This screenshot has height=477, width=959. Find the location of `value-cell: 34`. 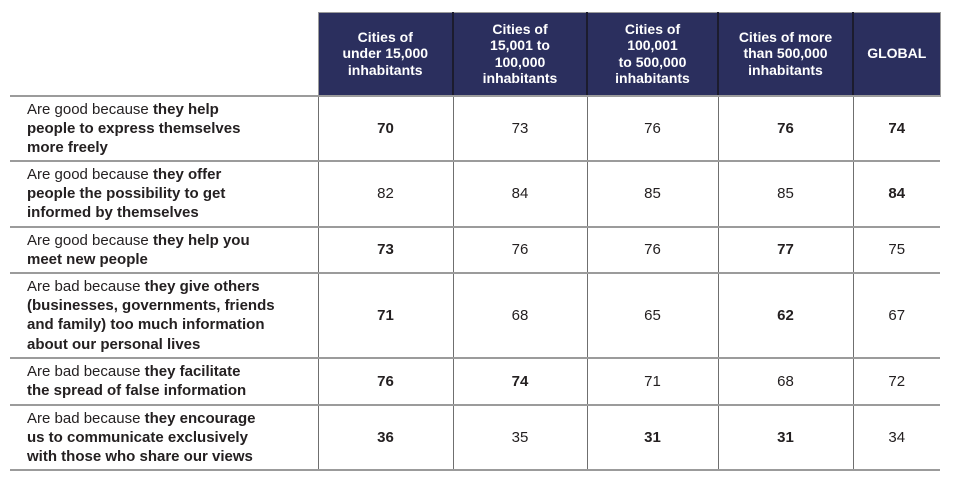

value-cell: 34 is located at coordinates (896, 437).